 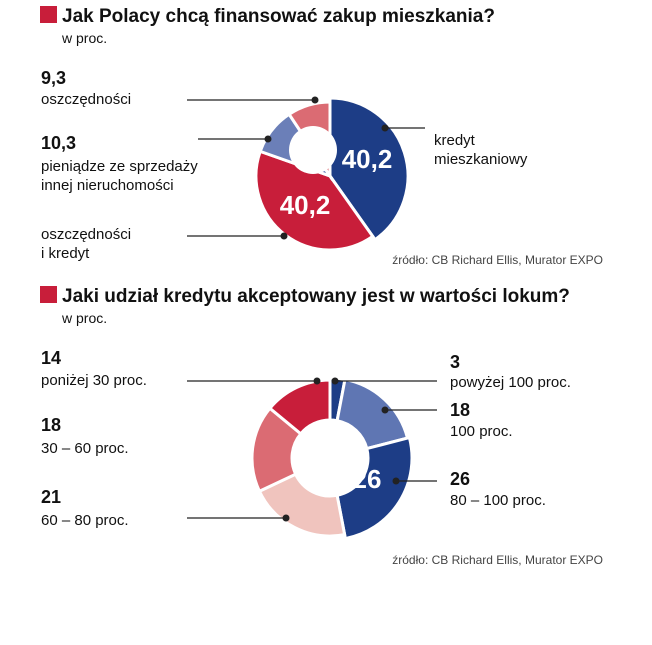 I want to click on category-label: 80 – 100 proc., so click(x=498, y=500).